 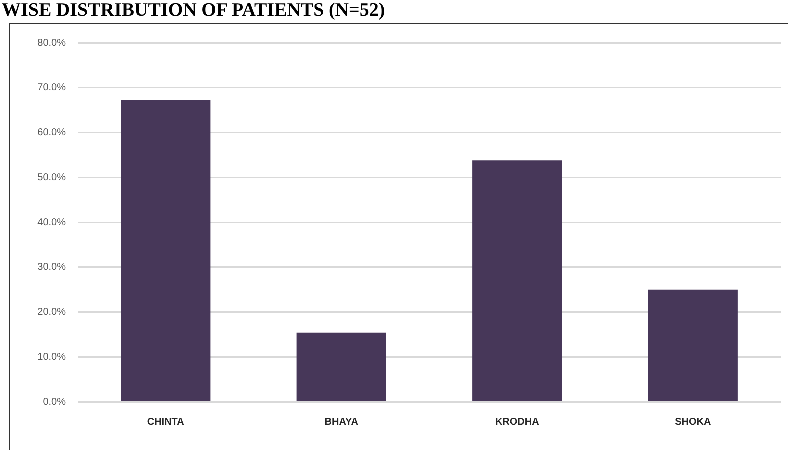 I want to click on y-tick-label: 0.0%, so click(x=54, y=402).